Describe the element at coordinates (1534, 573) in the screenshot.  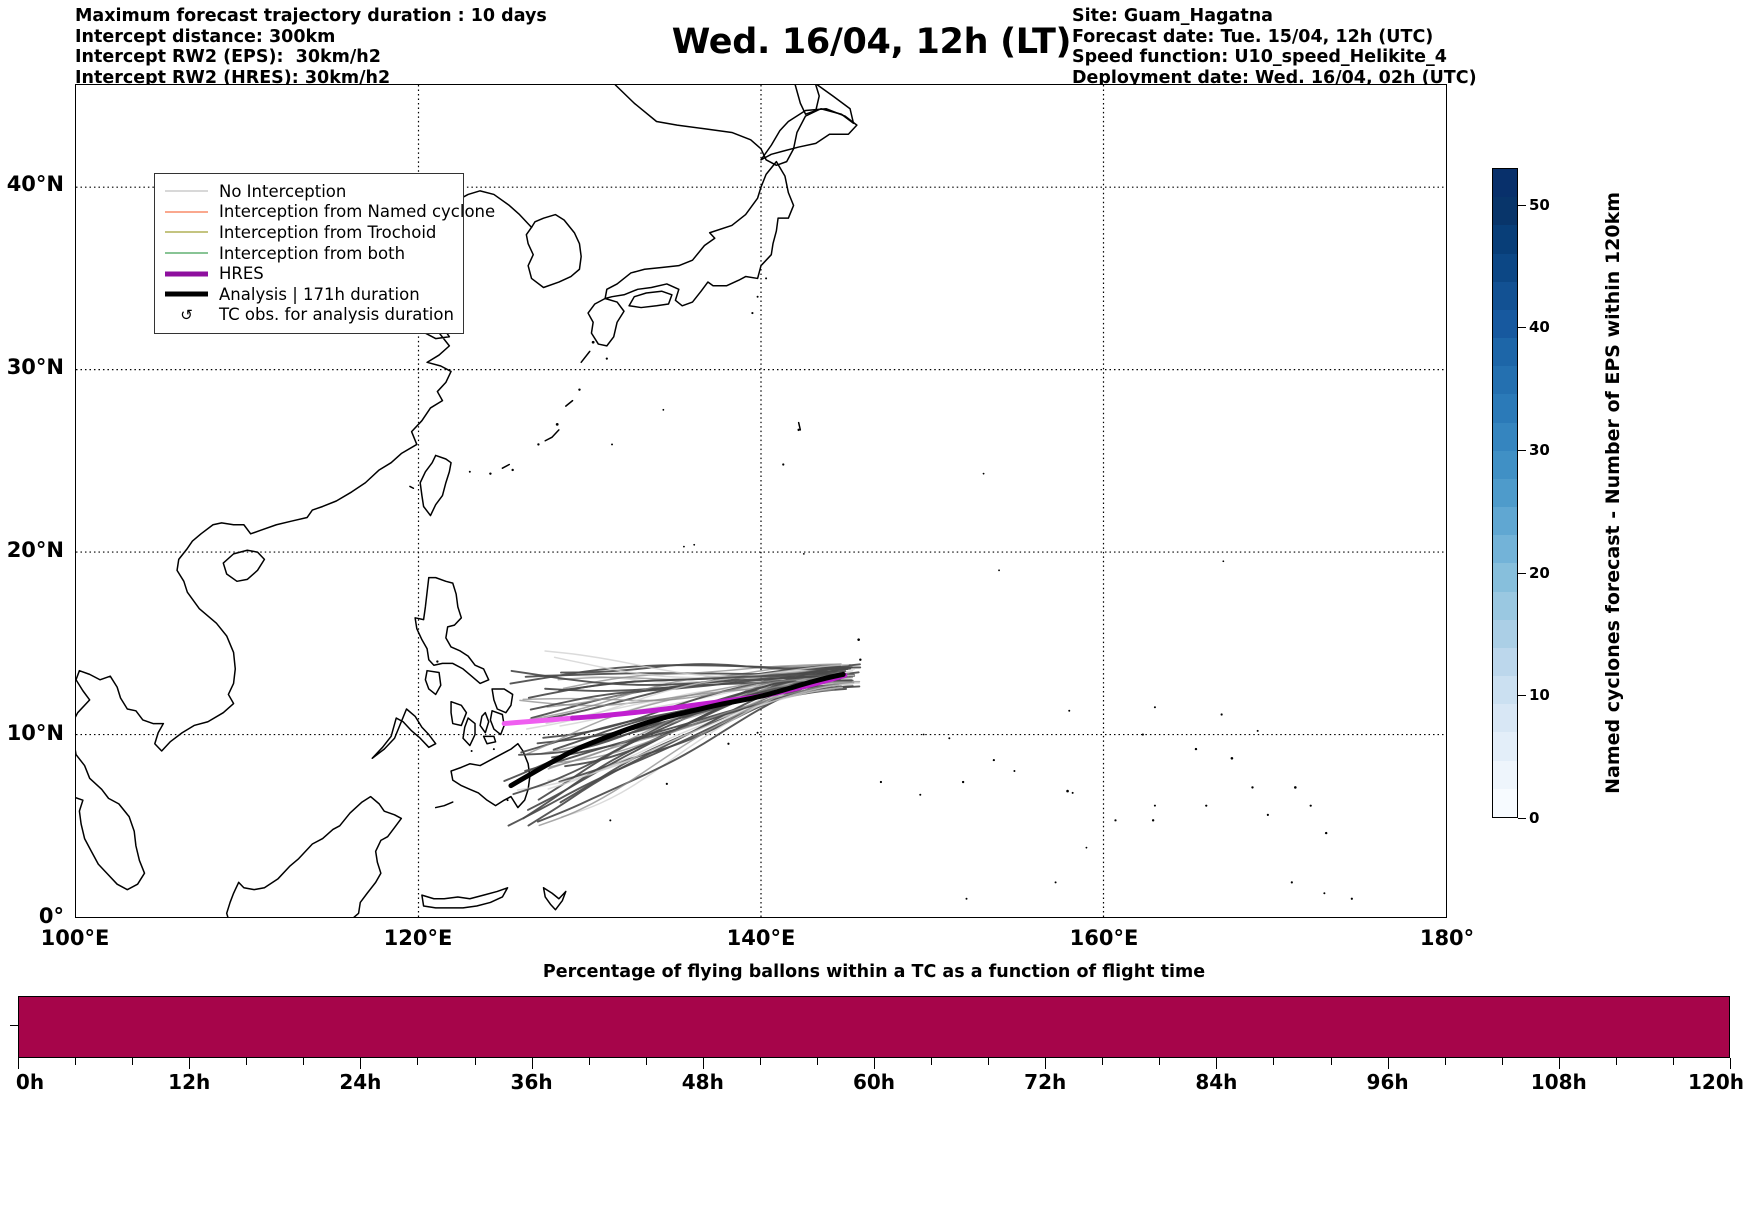
I see `colorbar-tick-label: 20` at that location.